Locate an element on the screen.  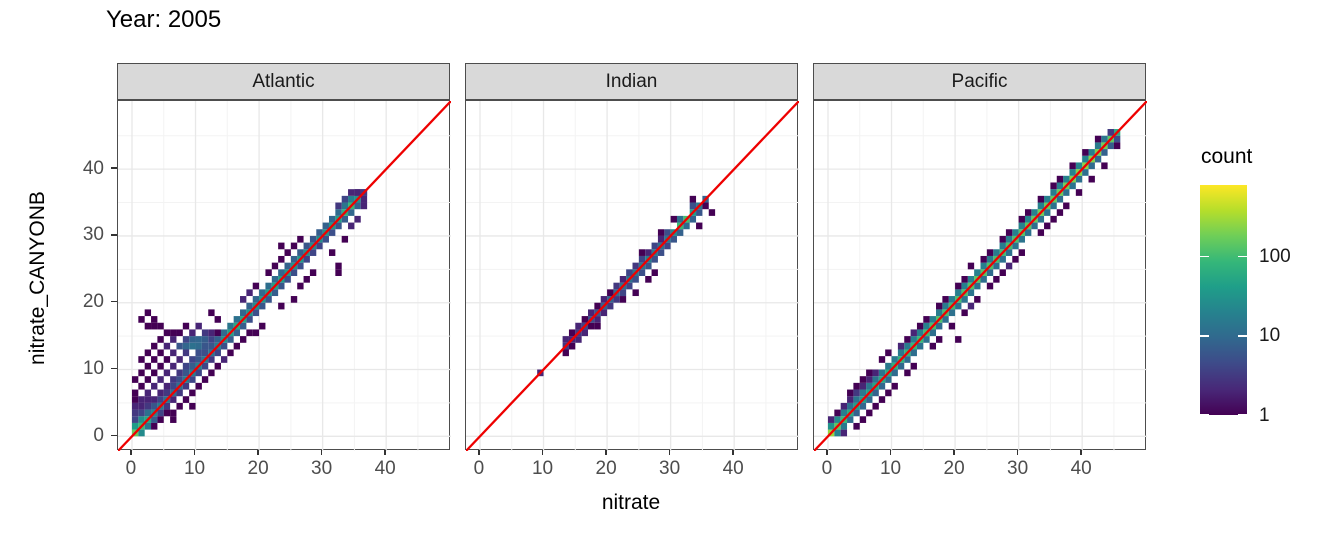
facet-strip-indian: Indian is located at coordinates (631, 81).